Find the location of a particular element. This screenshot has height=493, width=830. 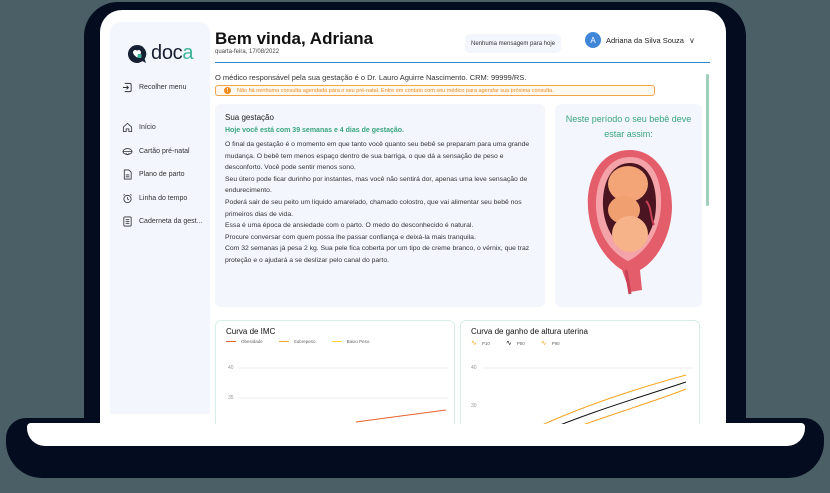

header-divider is located at coordinates (462, 62).